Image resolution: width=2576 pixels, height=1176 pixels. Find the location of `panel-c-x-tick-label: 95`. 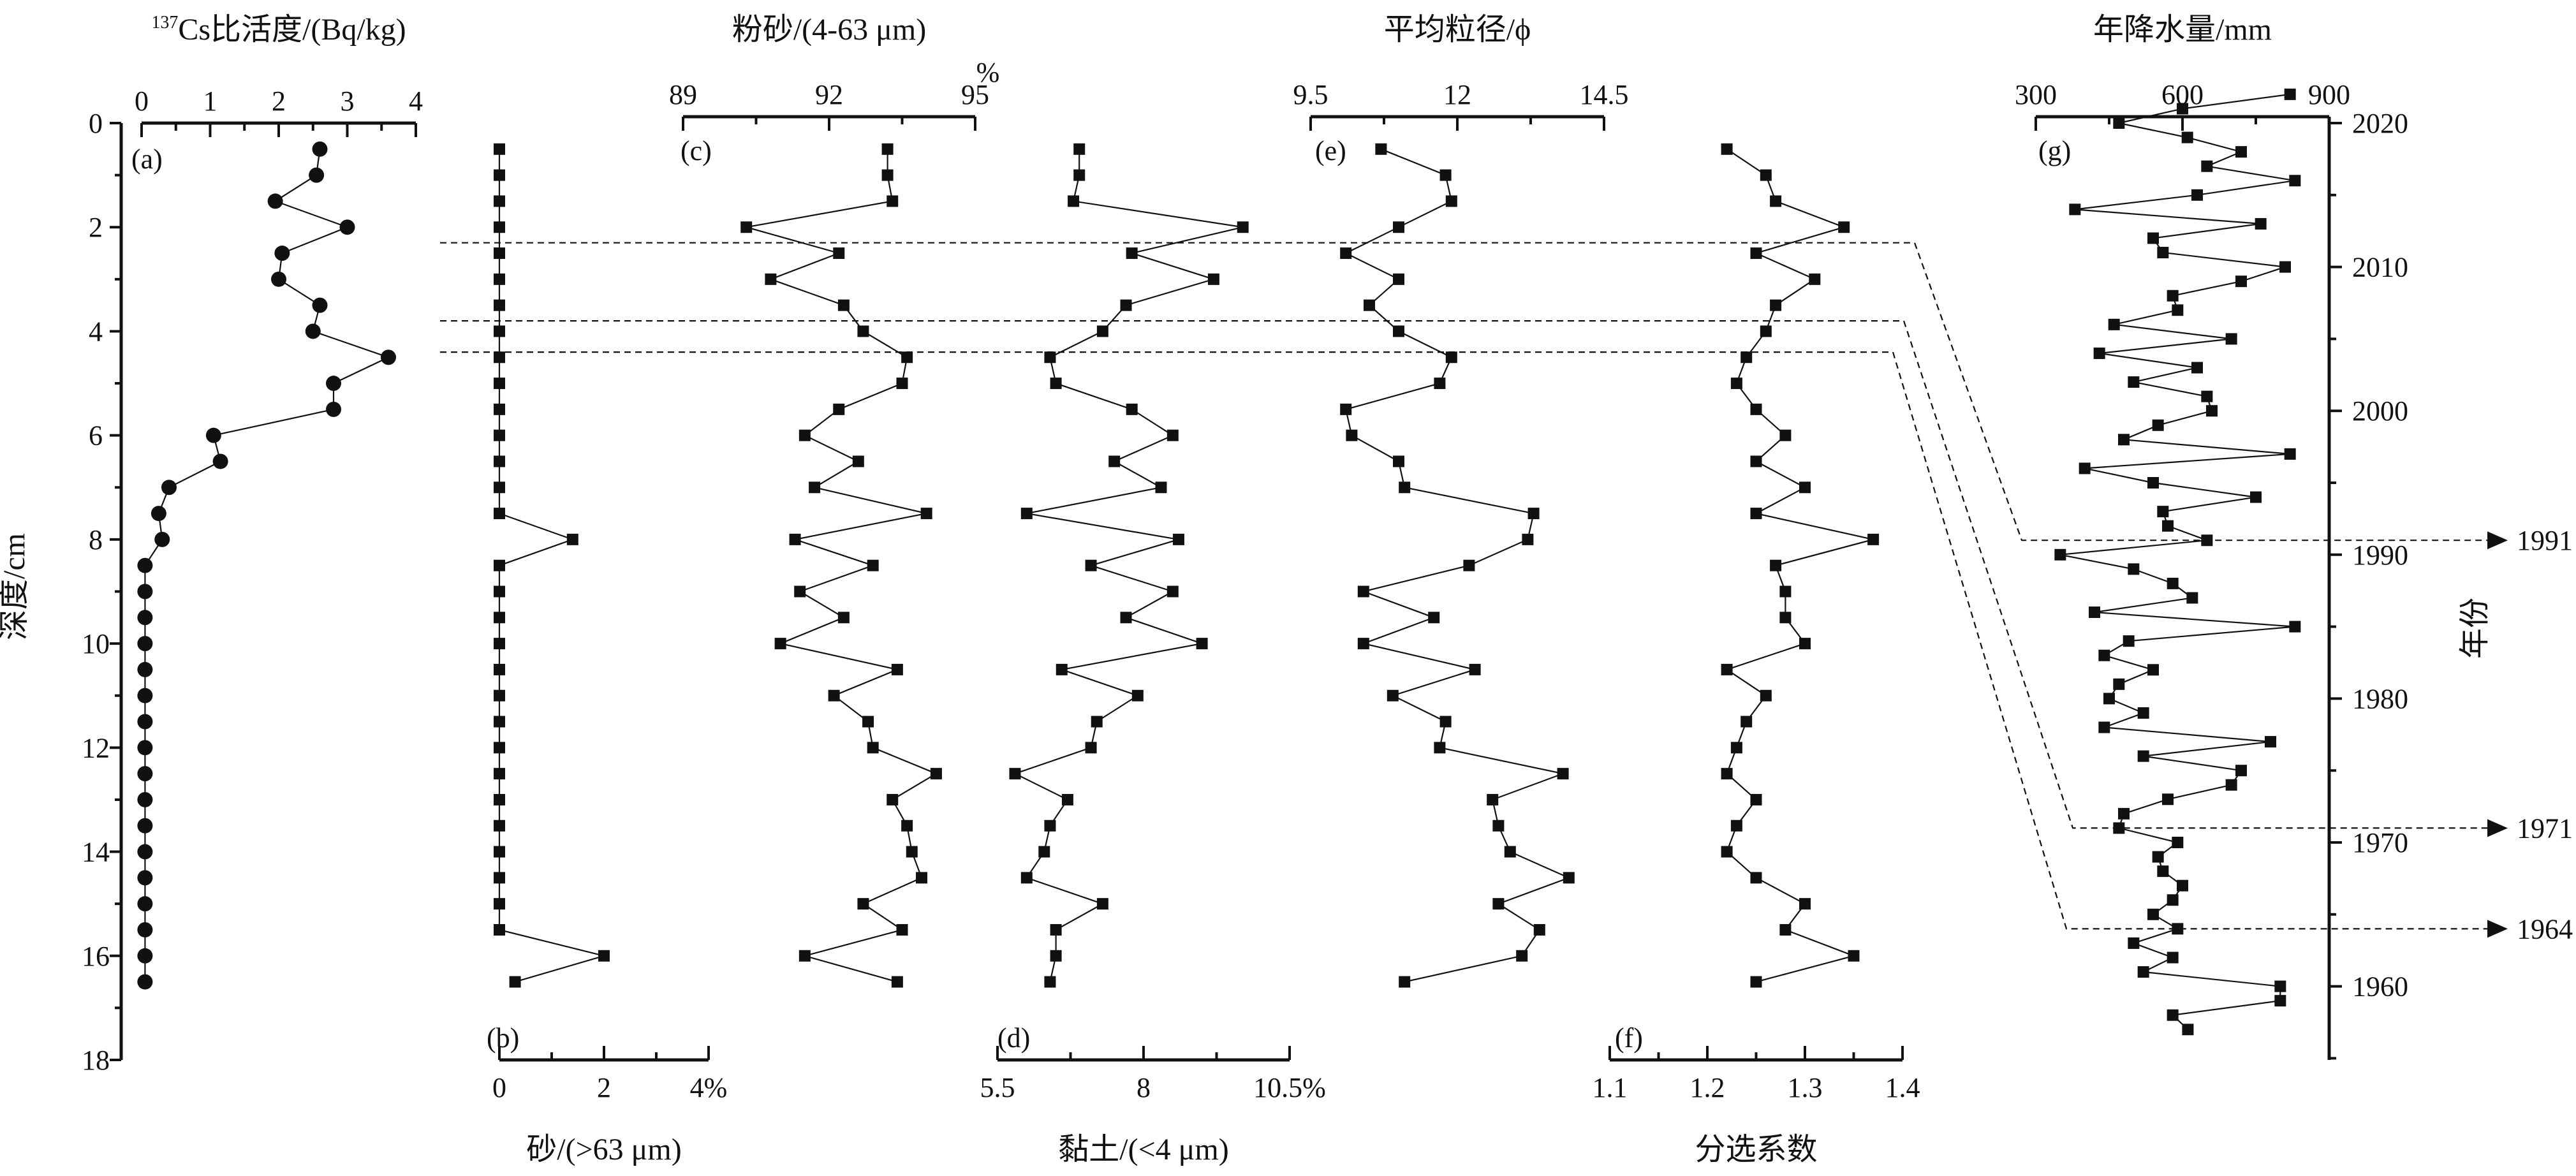

panel-c-x-tick-label: 95 is located at coordinates (975, 95).